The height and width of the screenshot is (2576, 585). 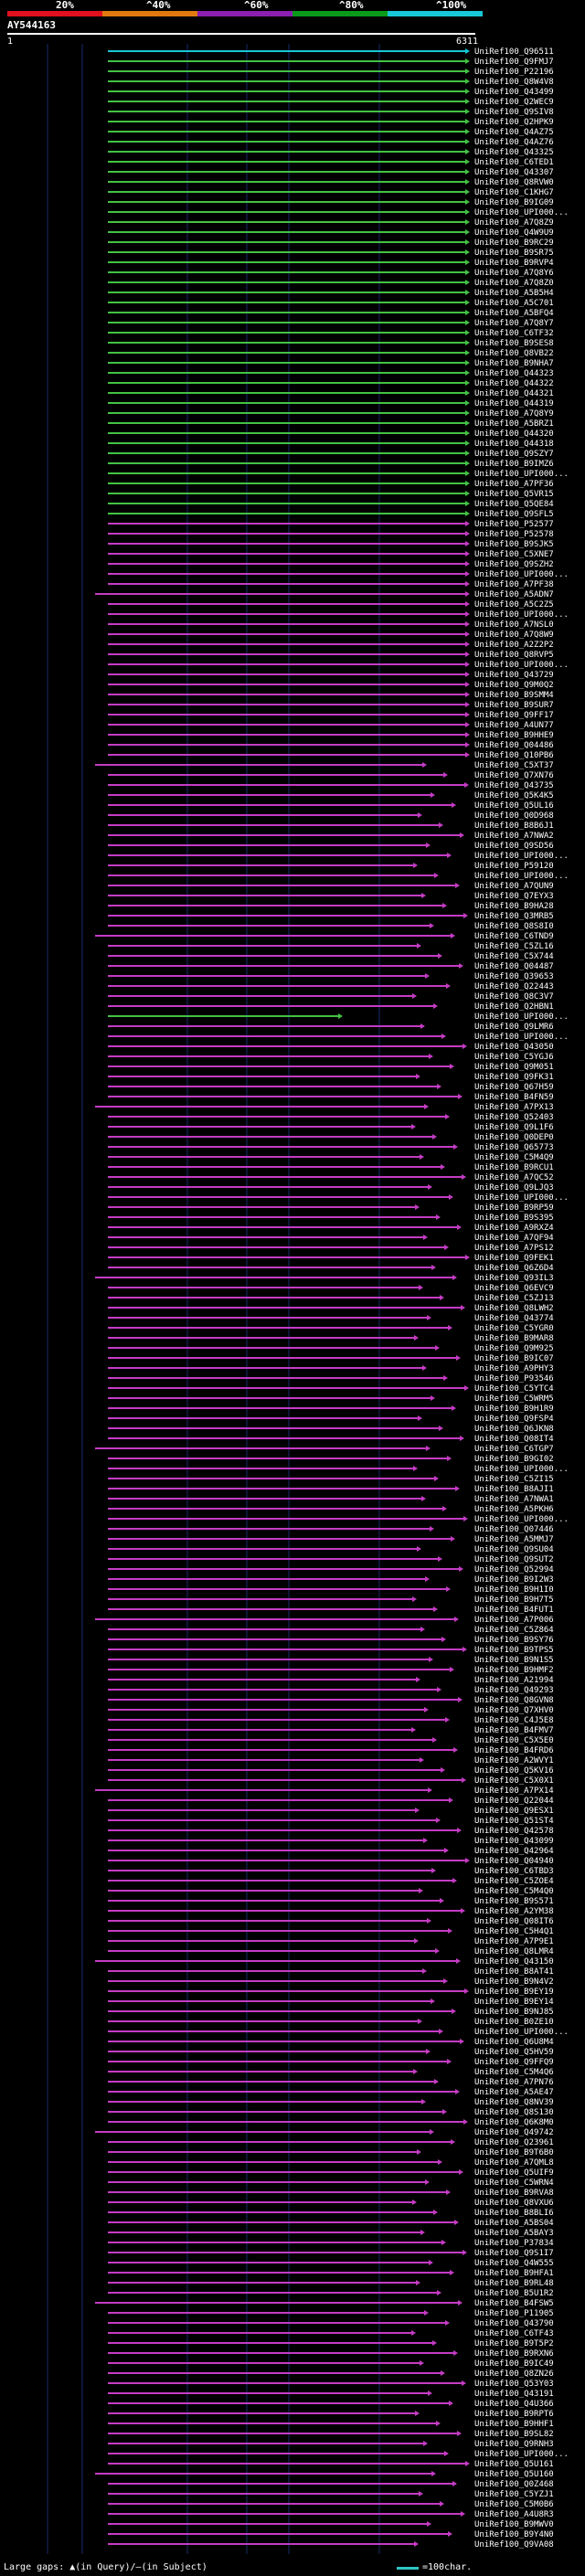 What do you see at coordinates (331, 1821) in the screenshot?
I see `alignment-row: UniRef100_Q51ST4` at bounding box center [331, 1821].